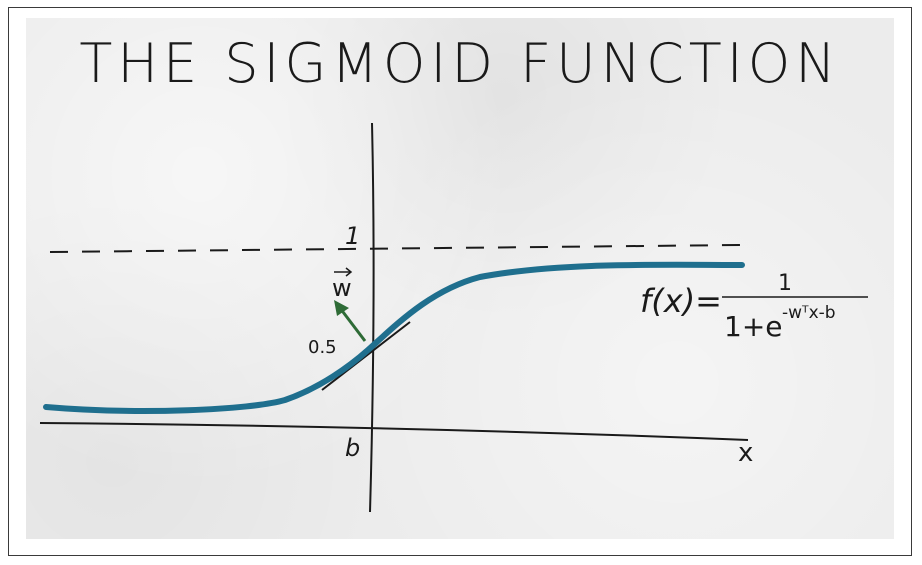  What do you see at coordinates (372, 317) in the screenshot?
I see `y-axis` at bounding box center [372, 317].